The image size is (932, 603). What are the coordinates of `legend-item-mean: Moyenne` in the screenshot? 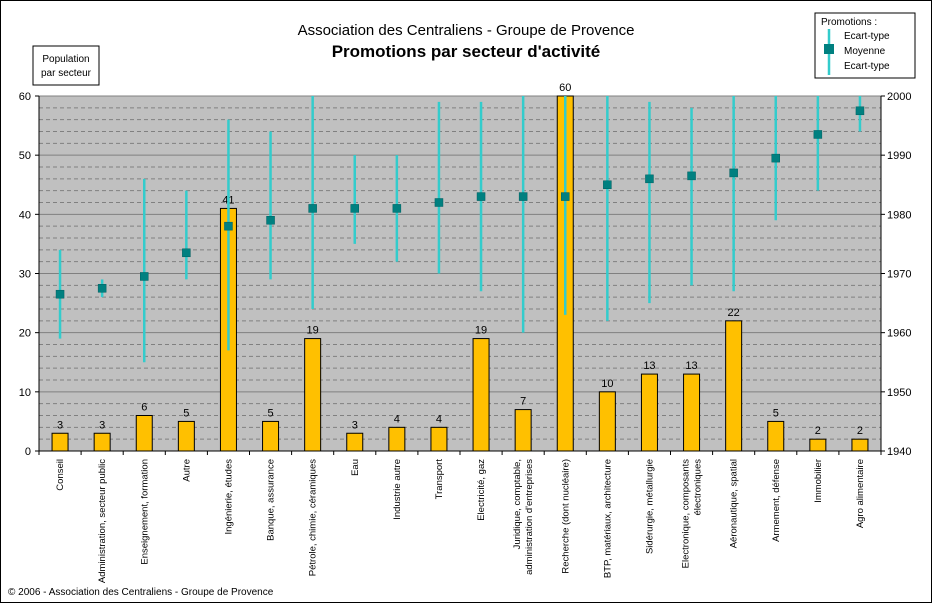 It's located at (865, 51).